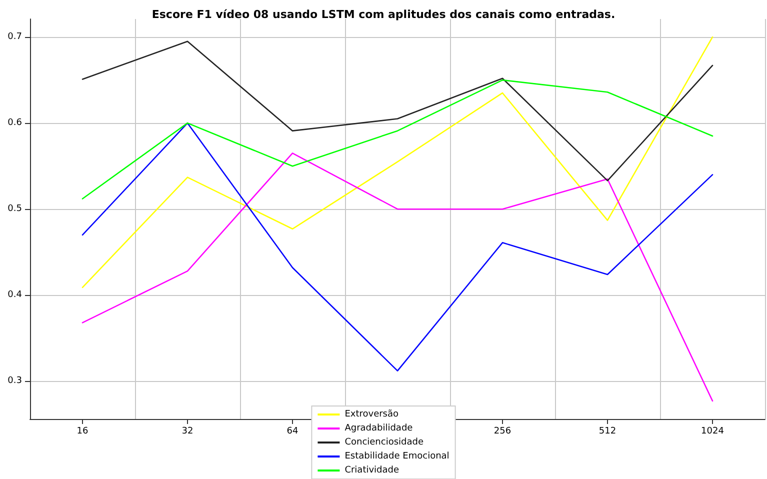 Image resolution: width=767 pixels, height=479 pixels. What do you see at coordinates (292, 431) in the screenshot?
I see `x-tick-label: 64` at bounding box center [292, 431].